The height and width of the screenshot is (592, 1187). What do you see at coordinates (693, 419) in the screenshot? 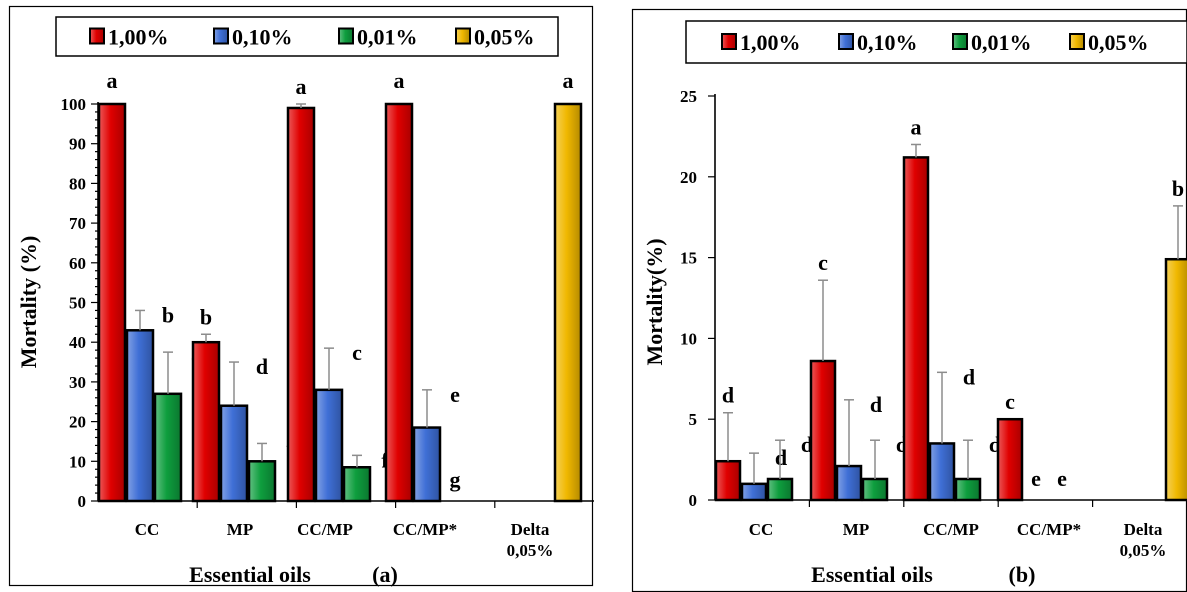
I see `y-tick-label: 5` at bounding box center [693, 419].